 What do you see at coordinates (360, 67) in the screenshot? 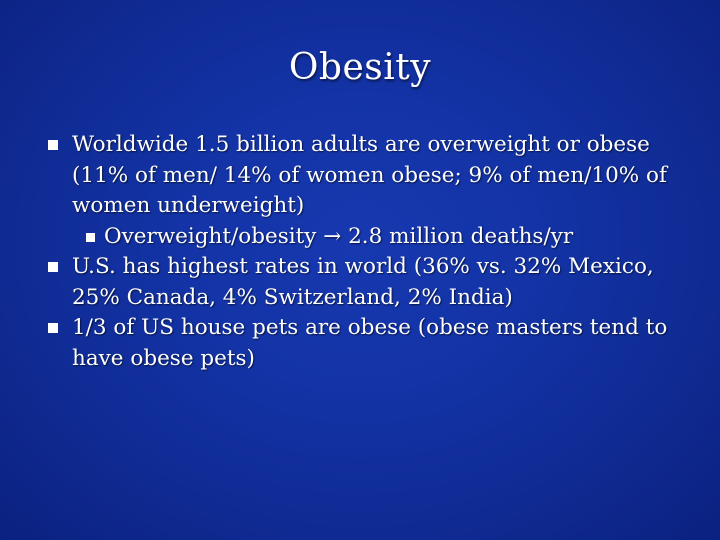
I see `slide-title: Obesity` at bounding box center [360, 67].